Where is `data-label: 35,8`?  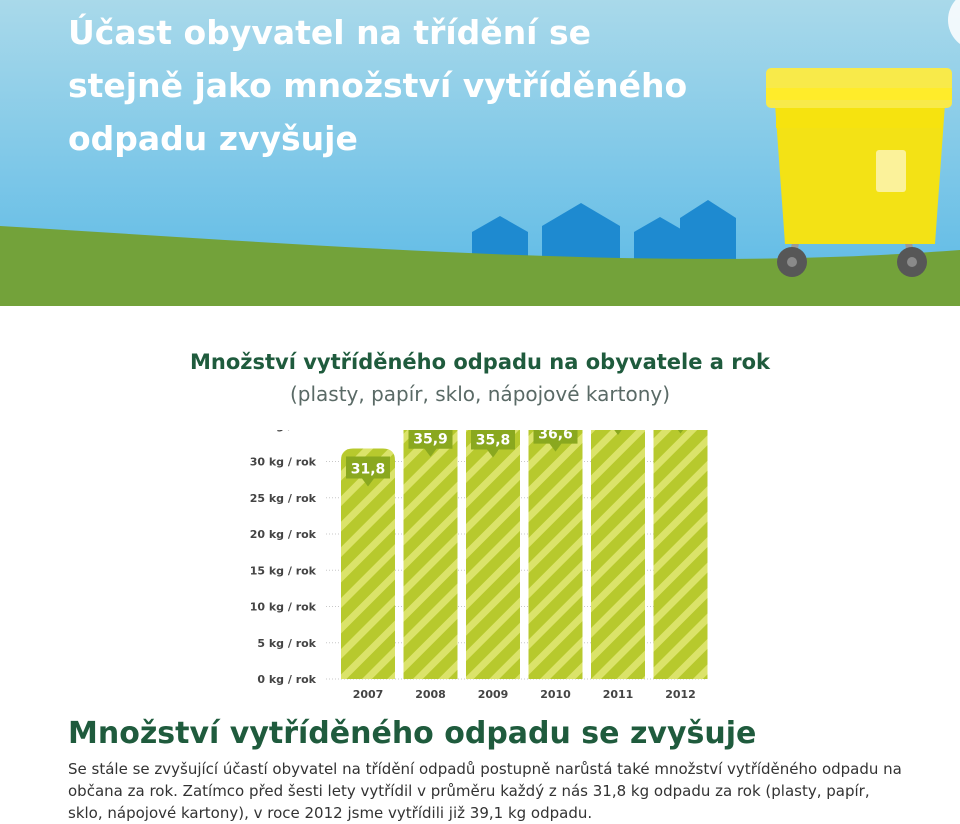 data-label: 35,8 is located at coordinates (493, 440).